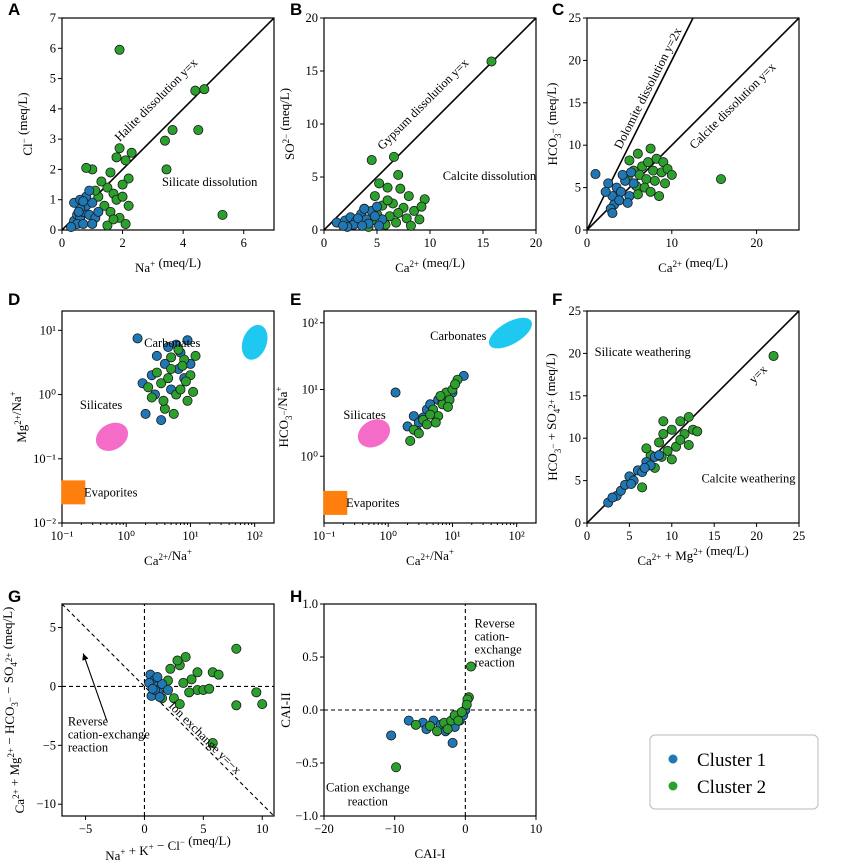  I want to click on panel-c-ytick-label: 20, so click(575, 60).